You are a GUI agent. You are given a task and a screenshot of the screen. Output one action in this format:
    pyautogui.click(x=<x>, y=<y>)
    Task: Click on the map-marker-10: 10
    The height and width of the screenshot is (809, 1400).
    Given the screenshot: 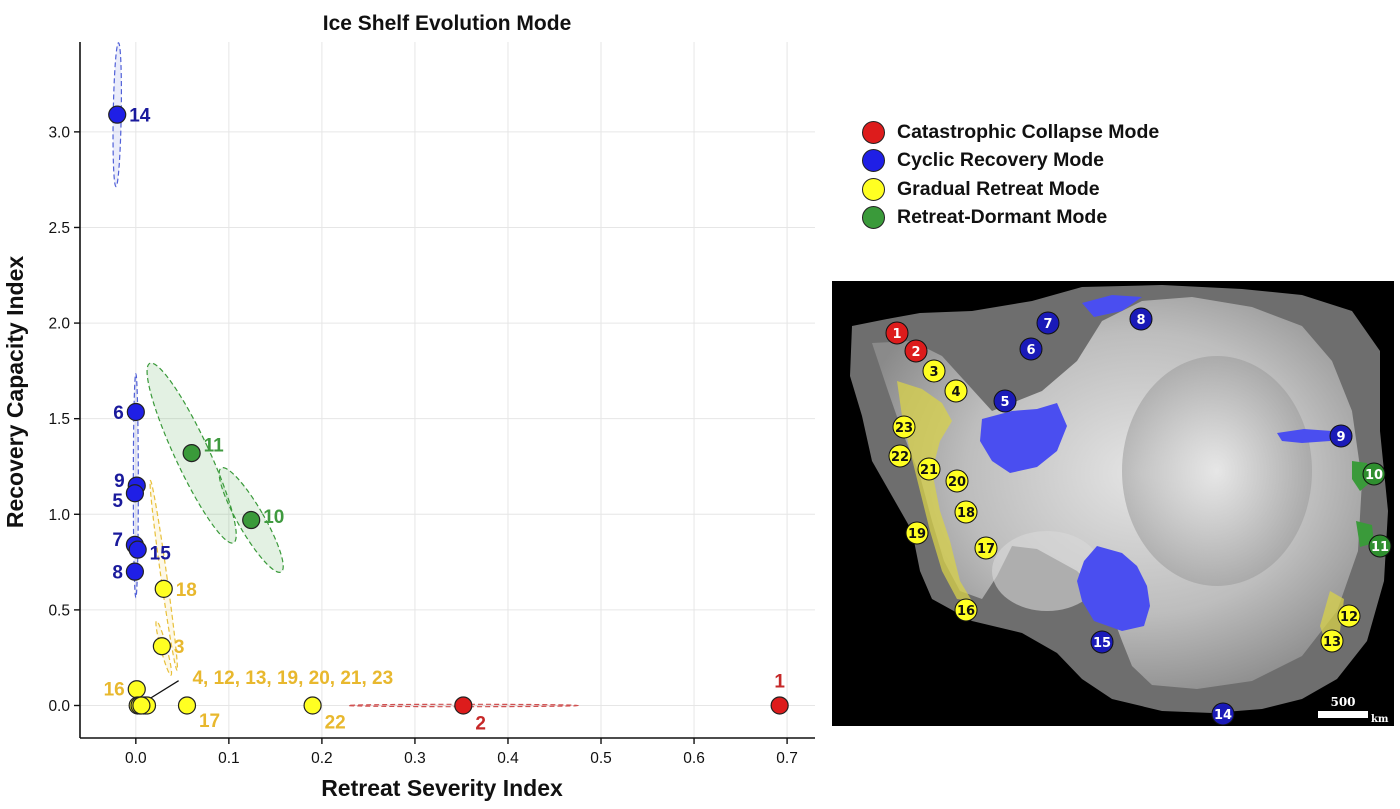 What is the action you would take?
    pyautogui.click(x=1374, y=474)
    